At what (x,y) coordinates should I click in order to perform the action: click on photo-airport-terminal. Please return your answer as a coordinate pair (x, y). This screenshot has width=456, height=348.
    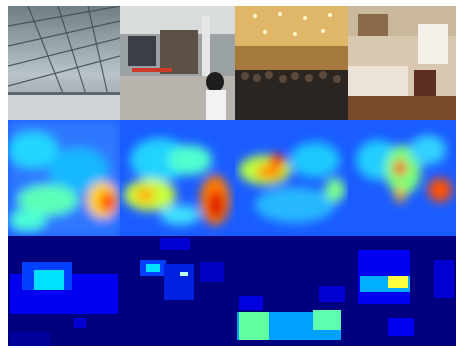
    Looking at the image, I should click on (64, 63).